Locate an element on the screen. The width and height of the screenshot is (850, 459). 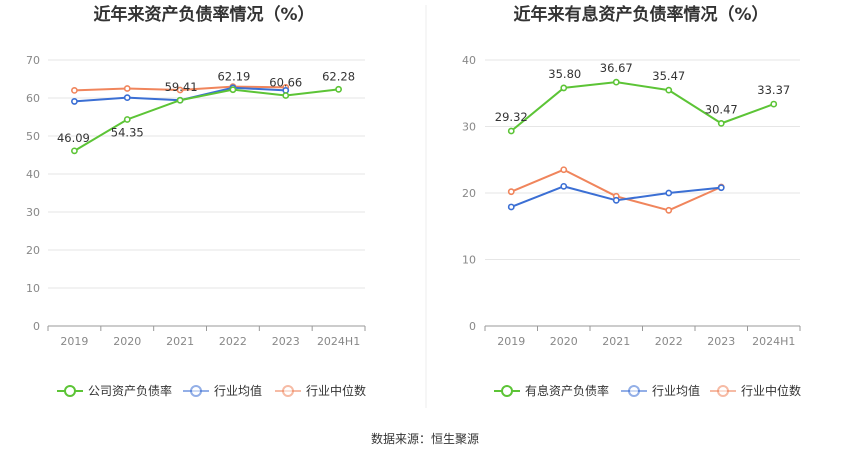
data-label: 35.47 is located at coordinates (668, 76).